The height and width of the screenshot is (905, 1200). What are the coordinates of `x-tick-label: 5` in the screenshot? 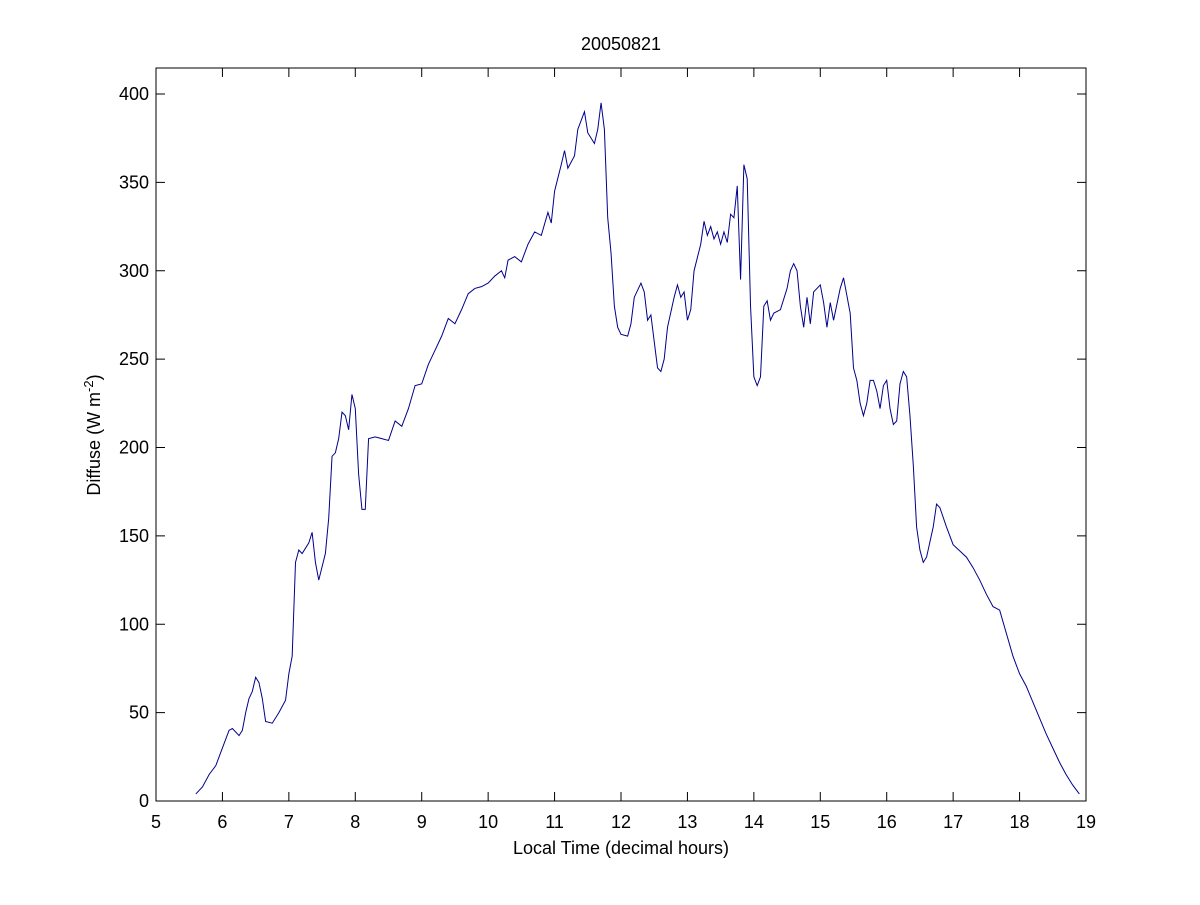 It's located at (156, 822).